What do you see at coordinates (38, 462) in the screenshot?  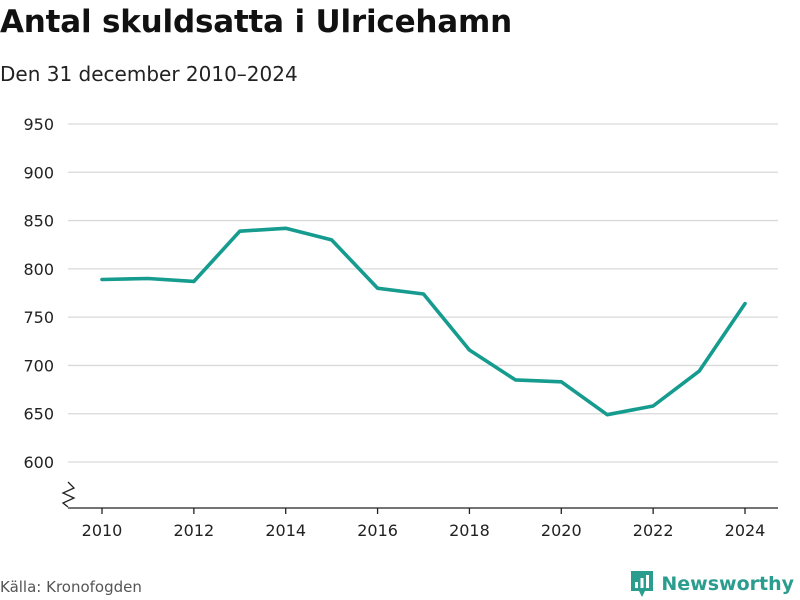 I see `y-tick-label-600: 600` at bounding box center [38, 462].